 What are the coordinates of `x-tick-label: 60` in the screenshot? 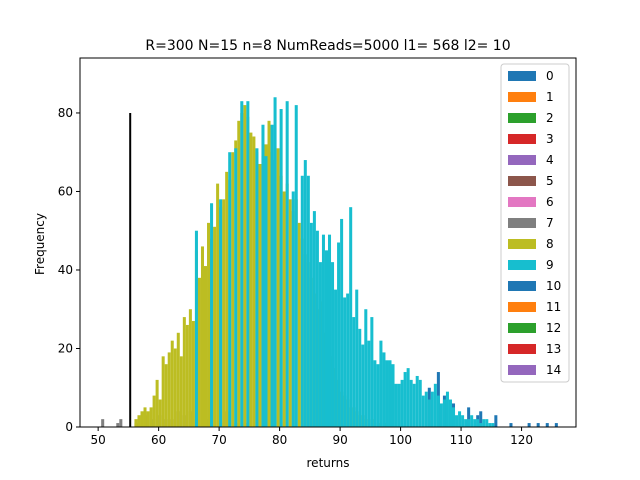 It's located at (158, 440).